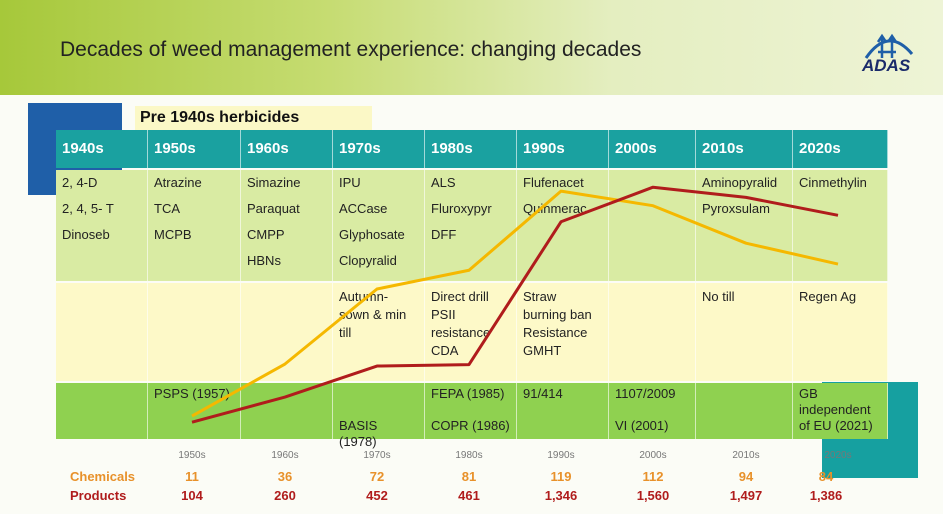 Image resolution: width=943 pixels, height=514 pixels. What do you see at coordinates (373, 314) in the screenshot?
I see `practices-item: Autumn-sown & min till` at bounding box center [373, 314].